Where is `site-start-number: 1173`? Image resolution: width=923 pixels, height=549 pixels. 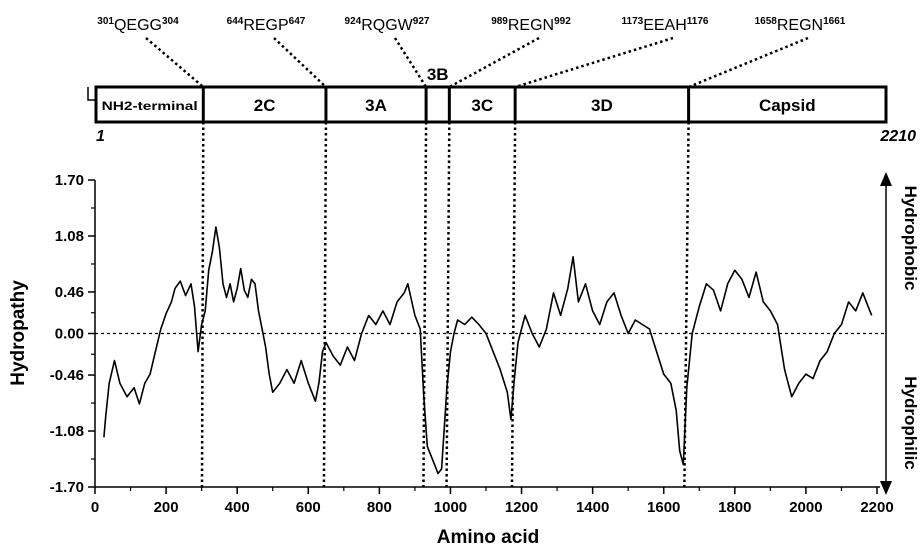 site-start-number: 1173 is located at coordinates (633, 21).